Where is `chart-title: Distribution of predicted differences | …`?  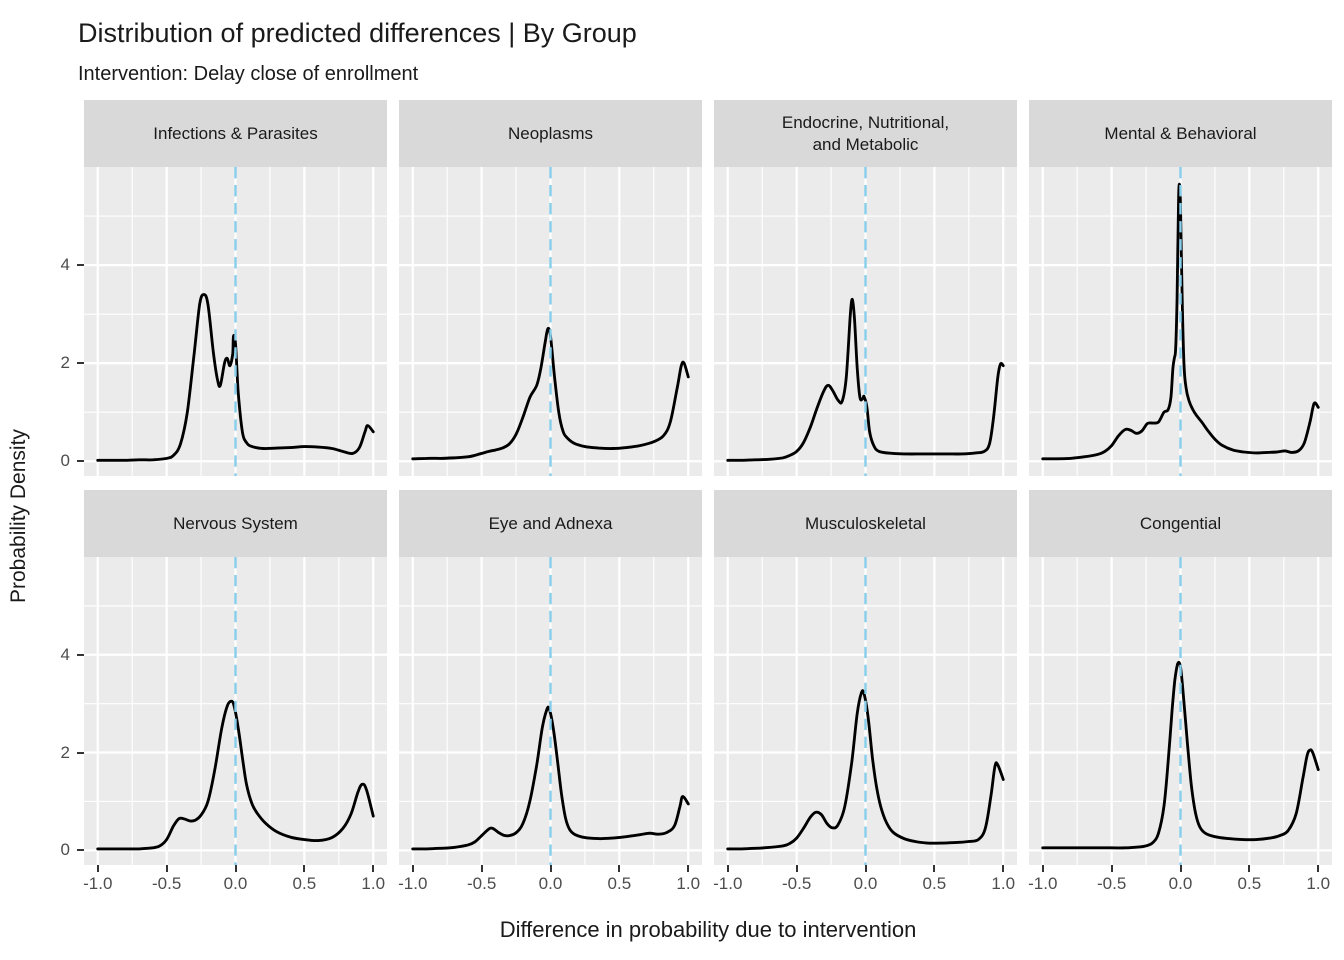
chart-title: Distribution of predicted differences | … is located at coordinates (357, 33).